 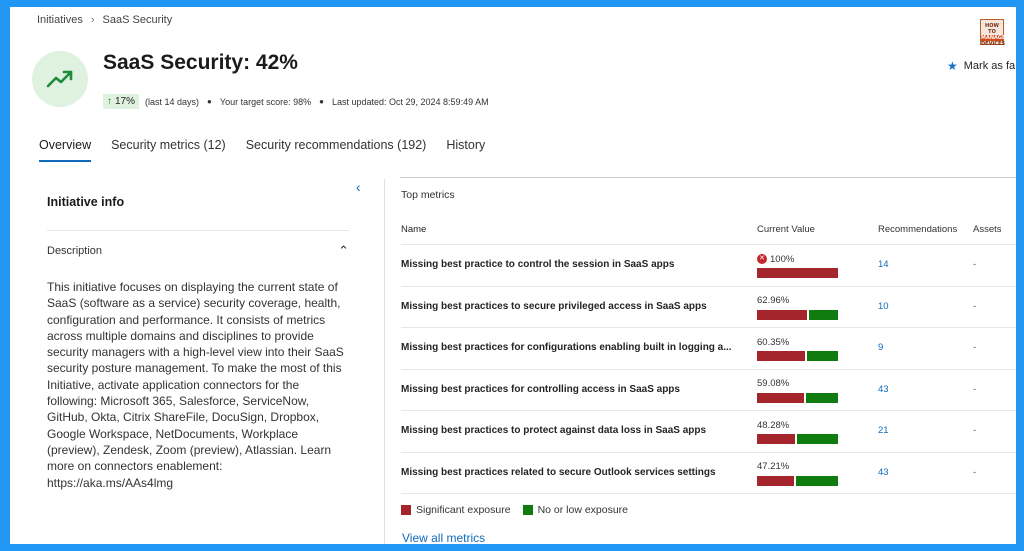 What do you see at coordinates (993, 44) in the screenshot?
I see `logo-line-3: DEVICES` at bounding box center [993, 44].